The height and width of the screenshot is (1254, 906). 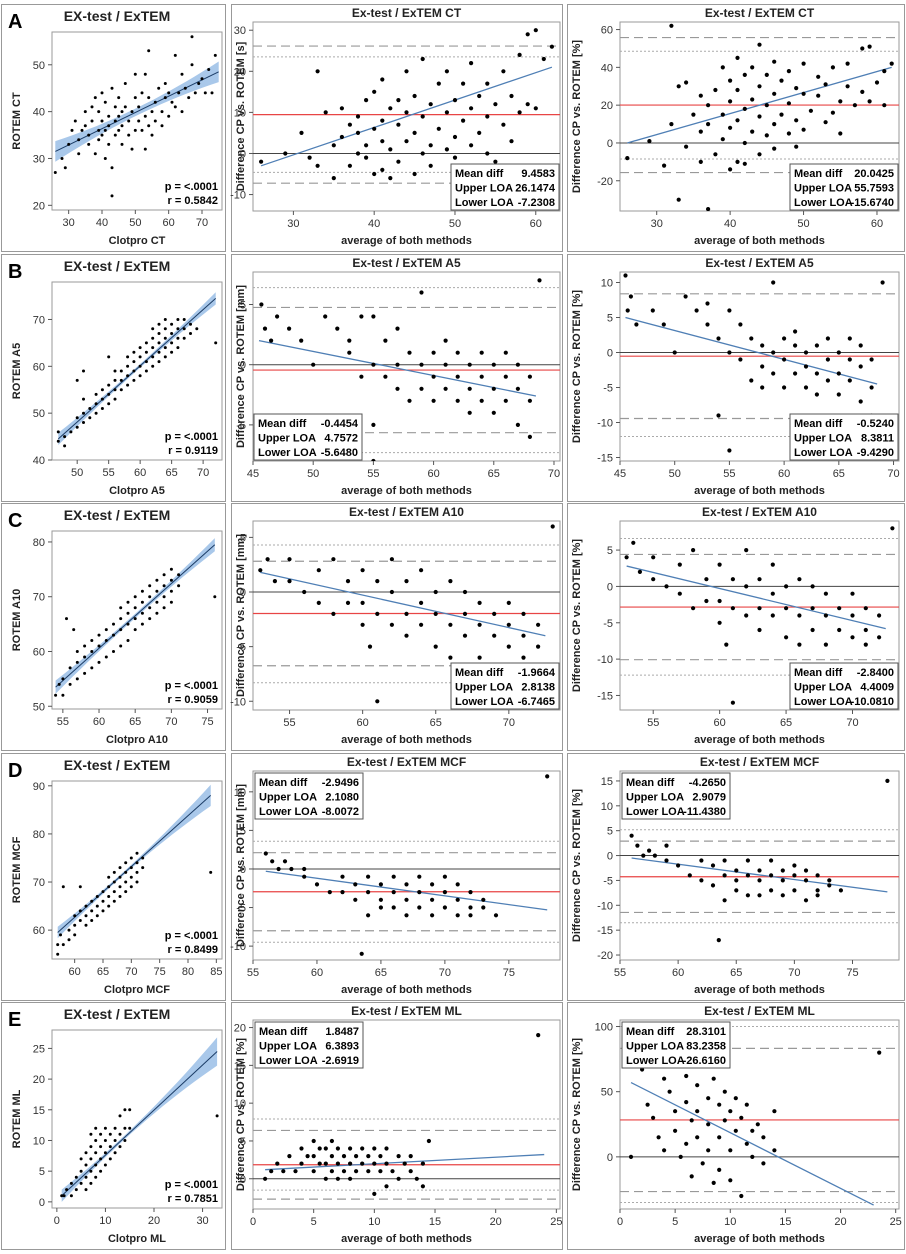 What do you see at coordinates (42, 1172) in the screenshot?
I see `y-tick-label: 5` at bounding box center [42, 1172].